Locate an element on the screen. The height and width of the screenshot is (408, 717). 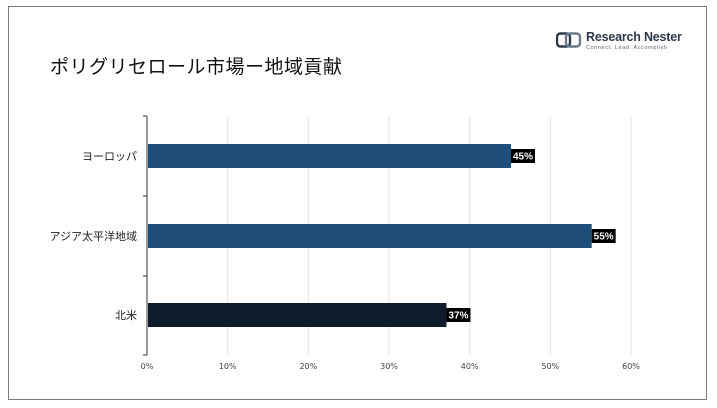
x-tick-label: 40% is located at coordinates (470, 366).